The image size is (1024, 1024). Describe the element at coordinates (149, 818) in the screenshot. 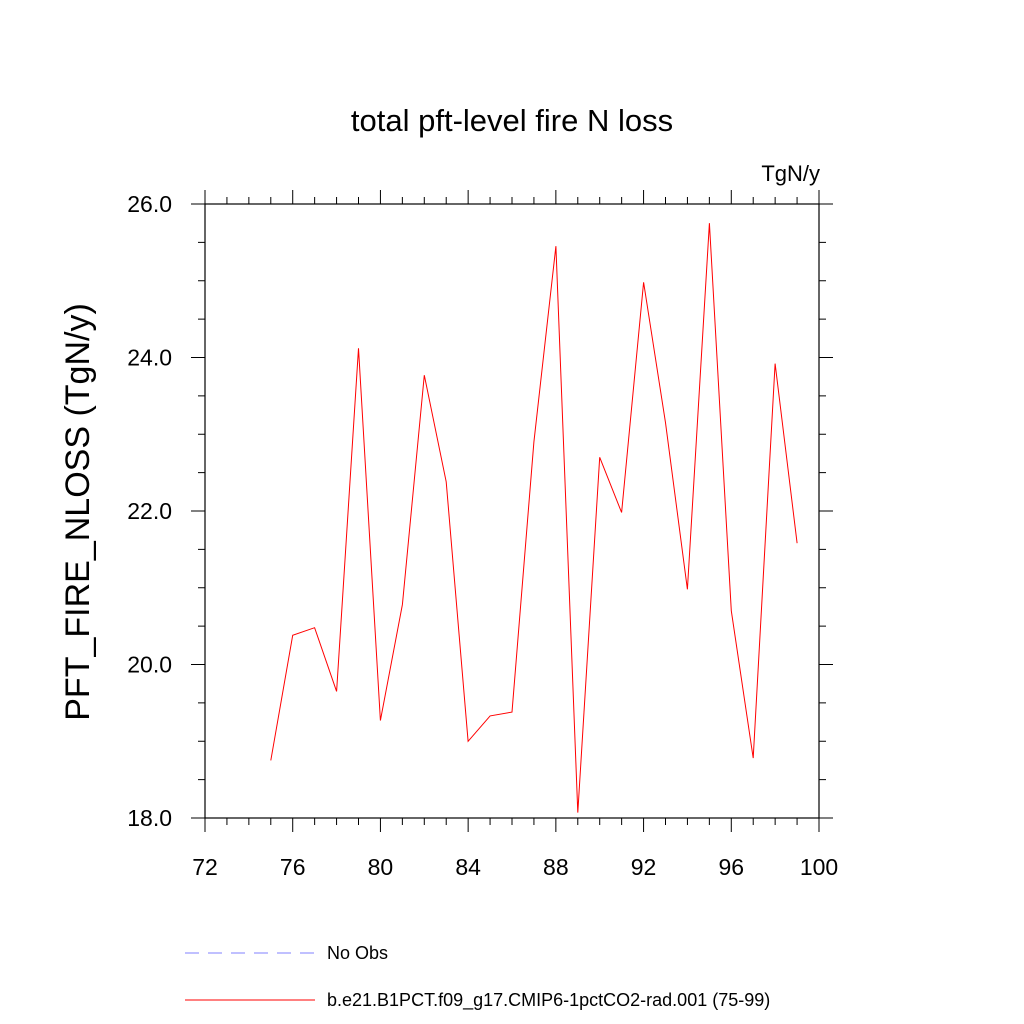

I see `y-tick-label: 18.0` at that location.